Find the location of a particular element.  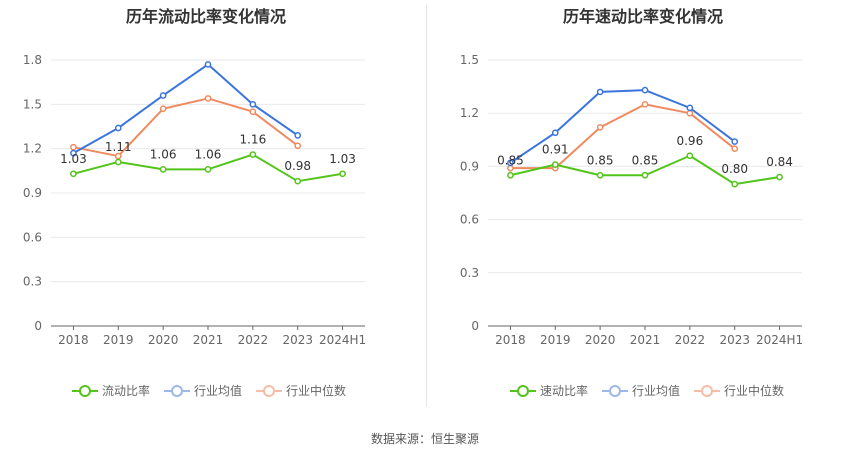

right-legend: 速动比率 行业均值 行业中位数 is located at coordinates (654, 390).